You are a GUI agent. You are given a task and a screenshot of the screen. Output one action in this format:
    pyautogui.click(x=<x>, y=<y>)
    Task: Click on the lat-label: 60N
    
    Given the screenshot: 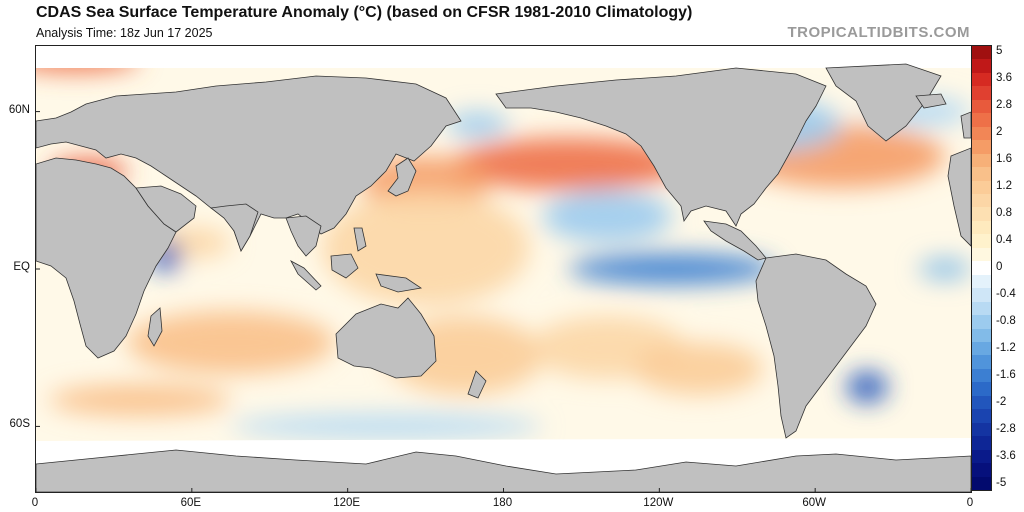 What is the action you would take?
    pyautogui.click(x=19, y=109)
    